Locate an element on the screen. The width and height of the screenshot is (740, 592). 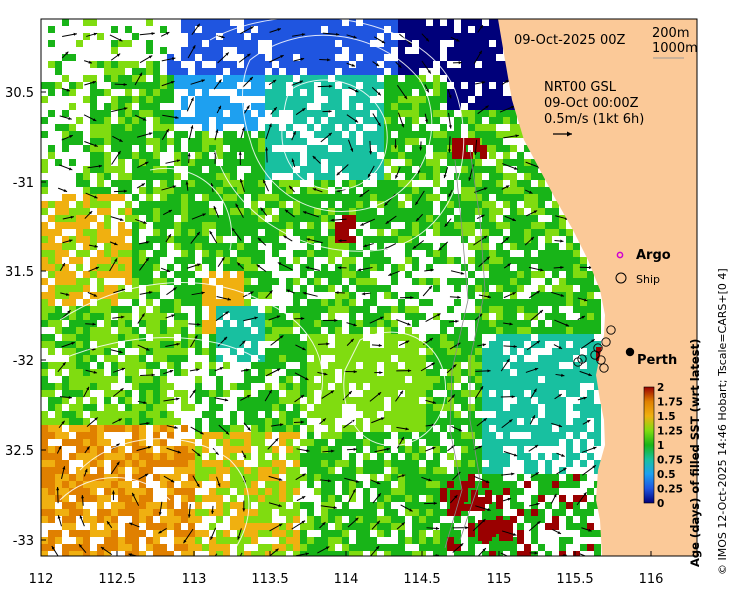
x-tick-label: 112 is located at coordinates (41, 579).